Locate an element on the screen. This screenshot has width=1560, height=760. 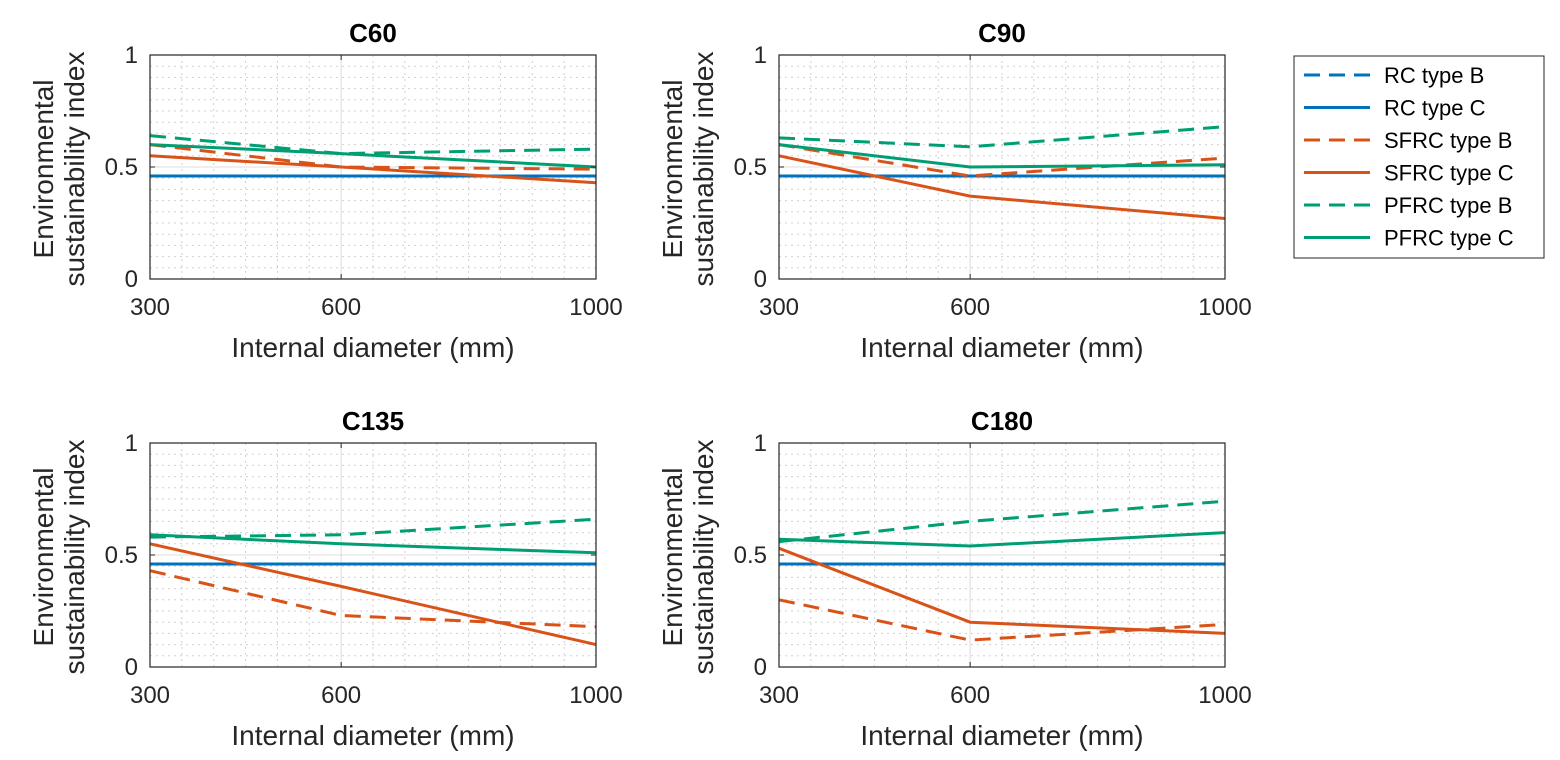
panel-title: C90 is located at coordinates (1002, 33).